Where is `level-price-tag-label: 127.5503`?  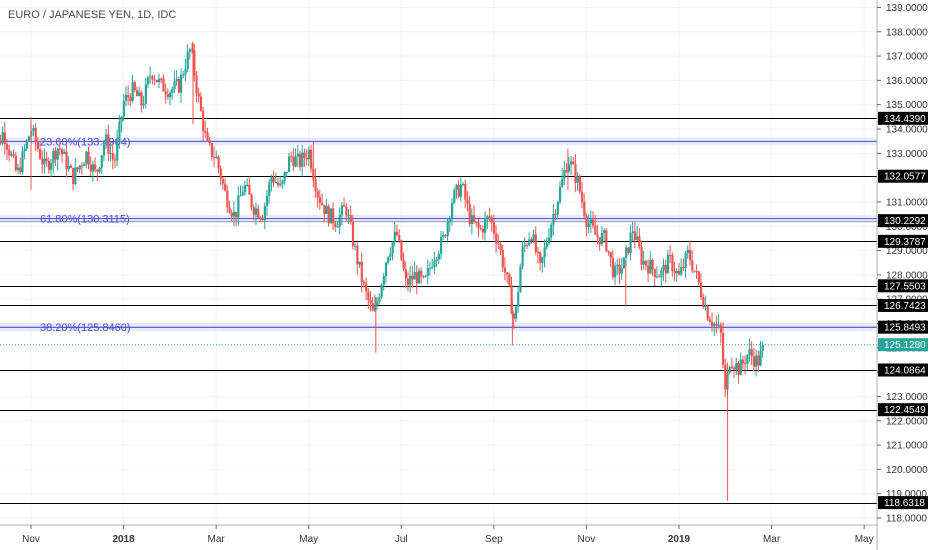 level-price-tag-label: 127.5503 is located at coordinates (905, 286).